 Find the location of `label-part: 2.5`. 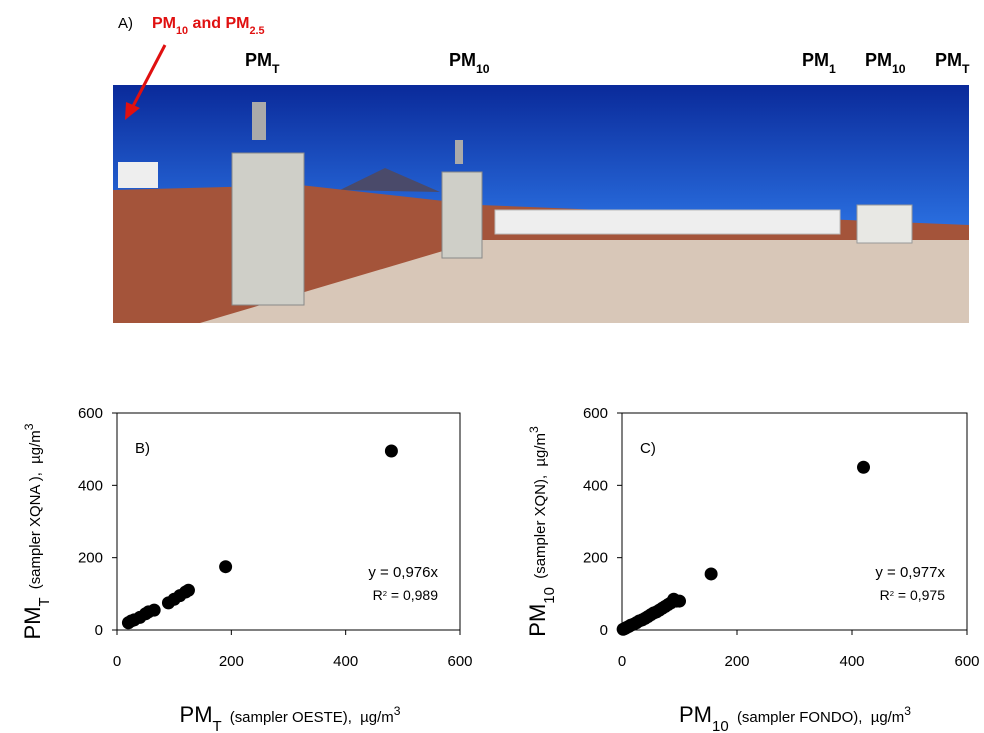

label-part: 2.5 is located at coordinates (256, 31).